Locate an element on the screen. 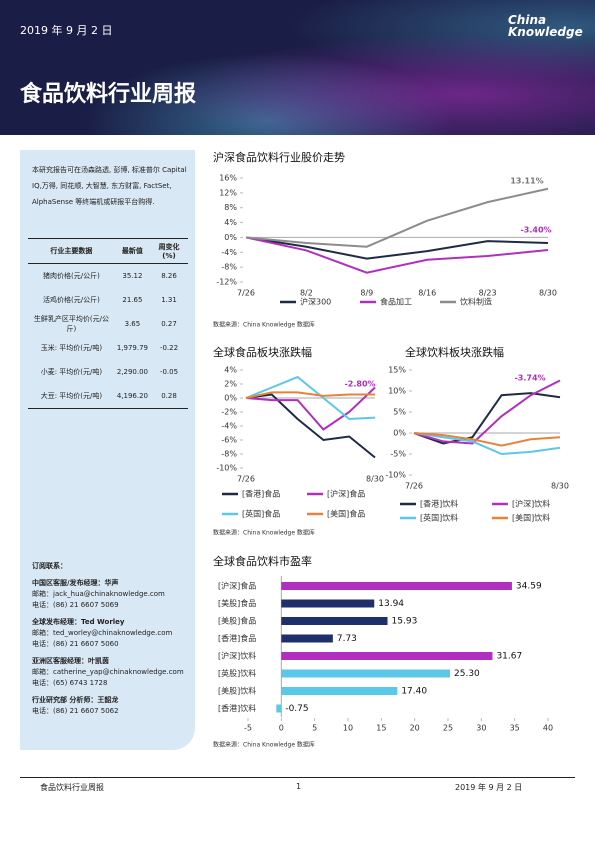  x-tick-label: 35 is located at coordinates (515, 728).